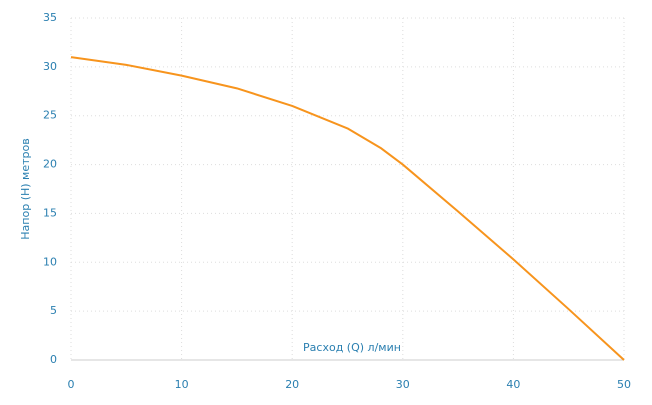 The image size is (652, 405). Describe the element at coordinates (50, 164) in the screenshot. I see `y-tick-label: 20` at that location.